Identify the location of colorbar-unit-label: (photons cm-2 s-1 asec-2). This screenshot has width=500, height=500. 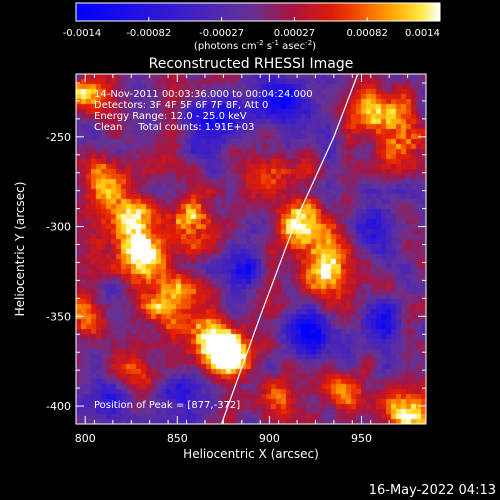
(255, 45).